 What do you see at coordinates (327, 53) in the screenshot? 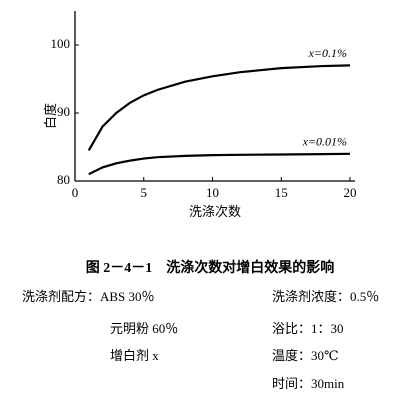
I see `series-label: x=0.1%` at bounding box center [327, 53].